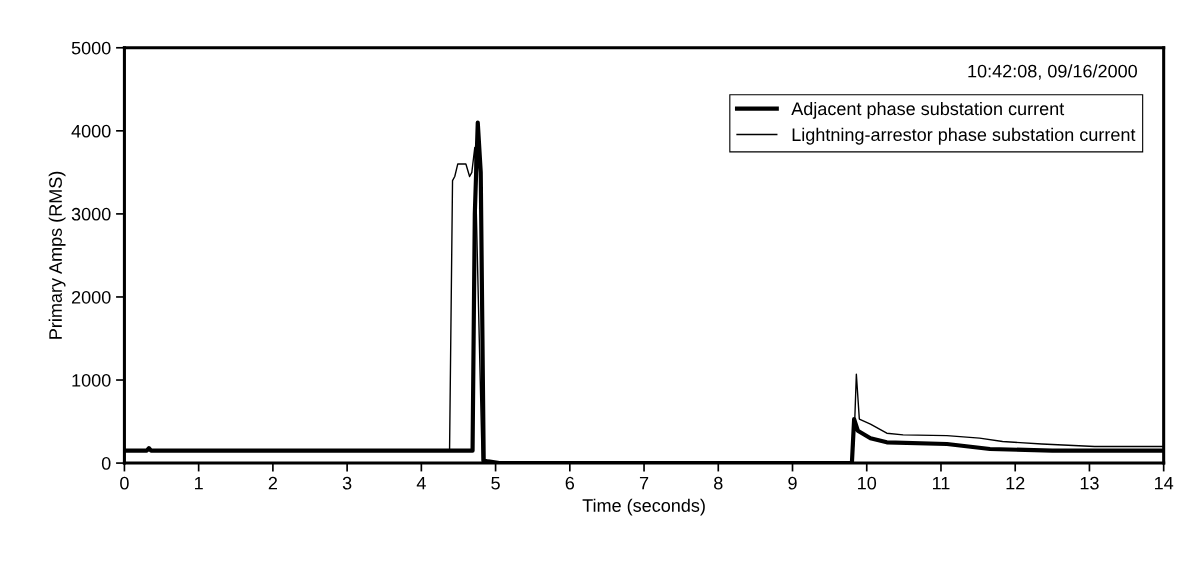  I want to click on x-tick-label: 14, so click(1164, 483).